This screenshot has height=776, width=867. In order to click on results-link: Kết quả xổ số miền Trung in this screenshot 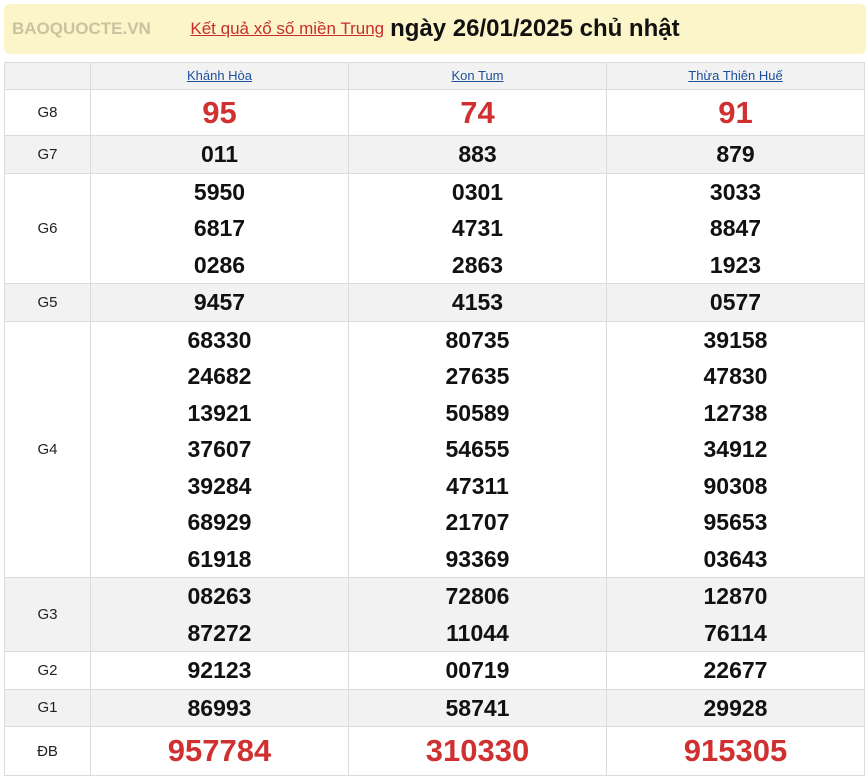, I will do `click(287, 28)`.